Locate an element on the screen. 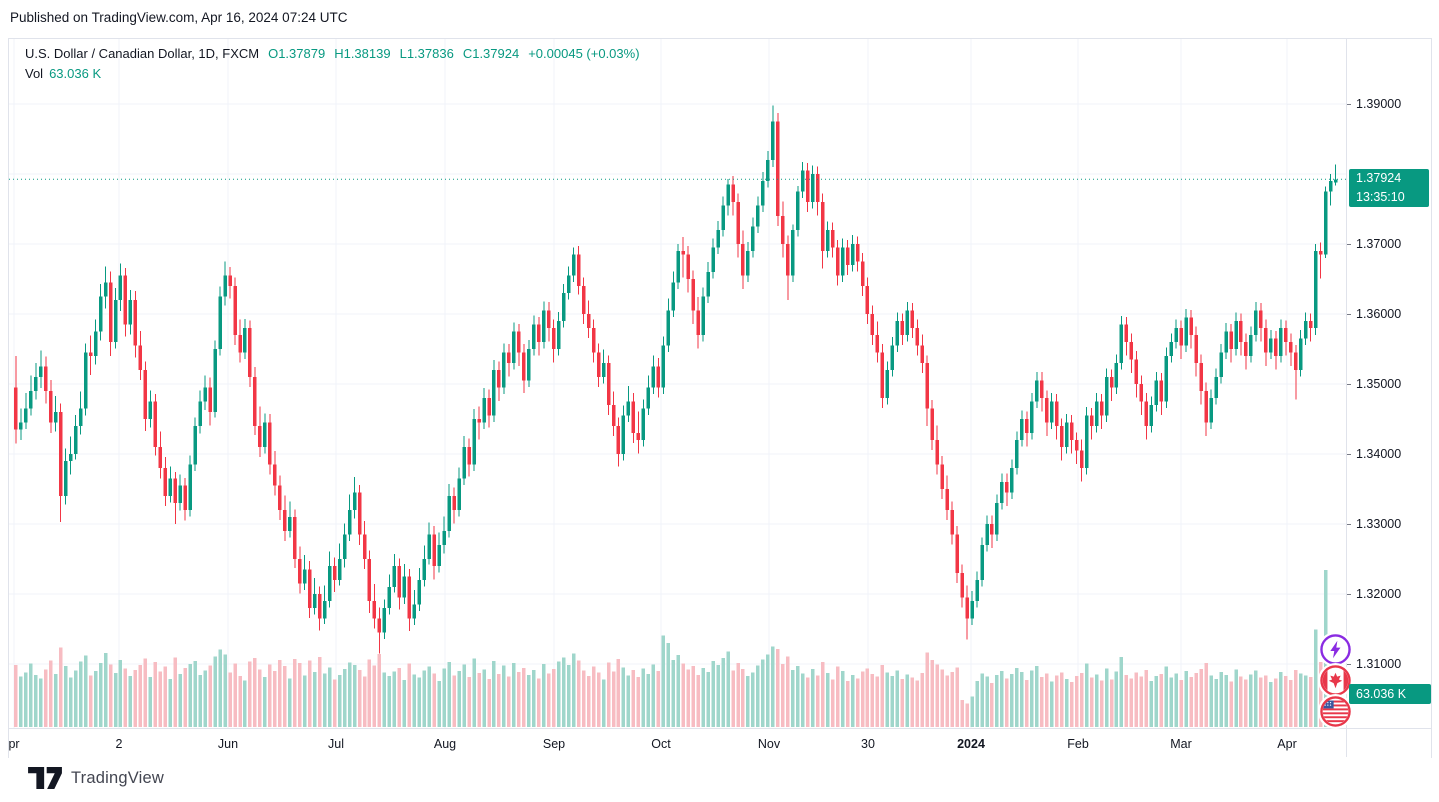 The image size is (1439, 802). time-axis-label: 2 is located at coordinates (119, 744).